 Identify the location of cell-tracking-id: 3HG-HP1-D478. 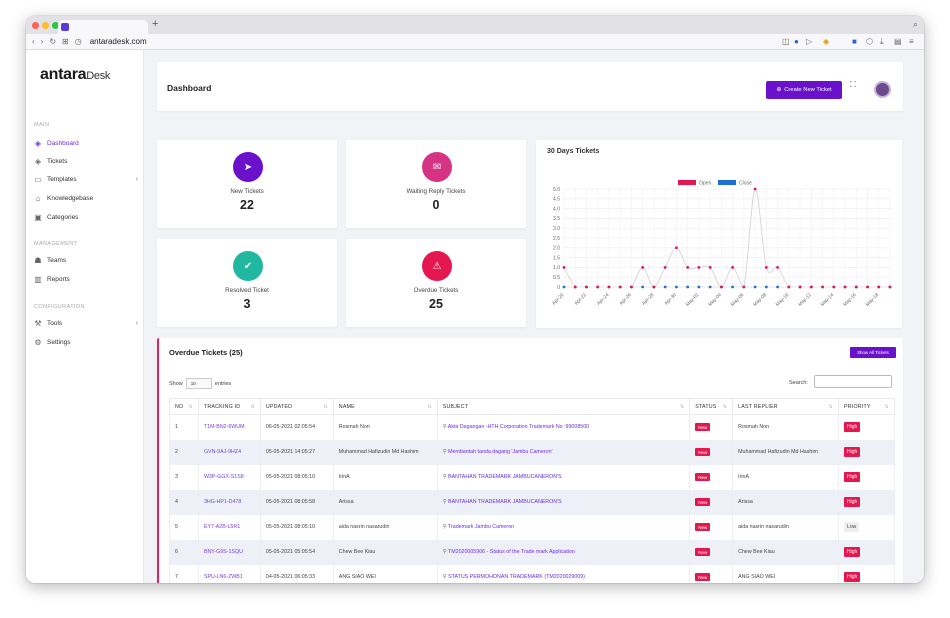
(229, 502).